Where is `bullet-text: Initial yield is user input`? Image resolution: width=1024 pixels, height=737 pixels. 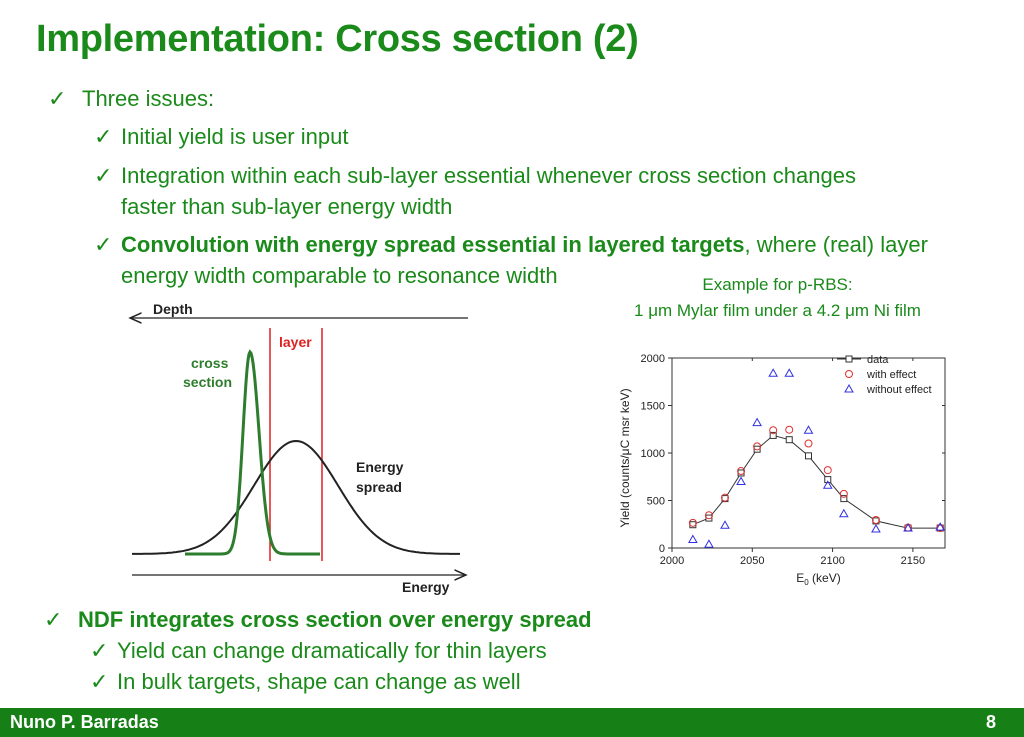 bullet-text: Initial yield is user input is located at coordinates (235, 136).